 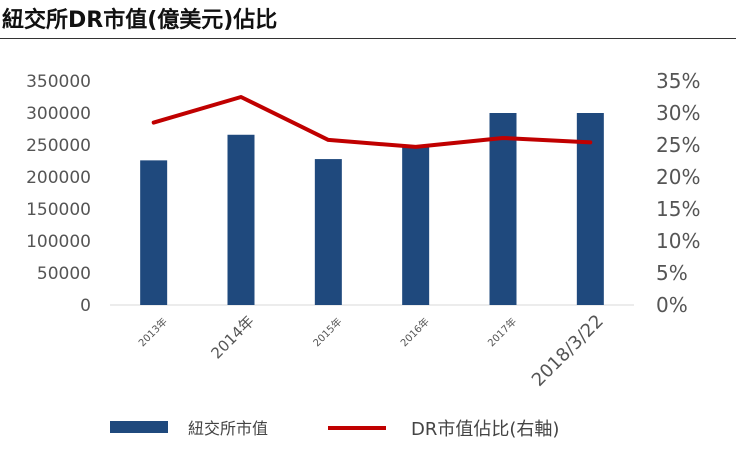 What do you see at coordinates (678, 81) in the screenshot?
I see `y-right-tick-label: 35%` at bounding box center [678, 81].